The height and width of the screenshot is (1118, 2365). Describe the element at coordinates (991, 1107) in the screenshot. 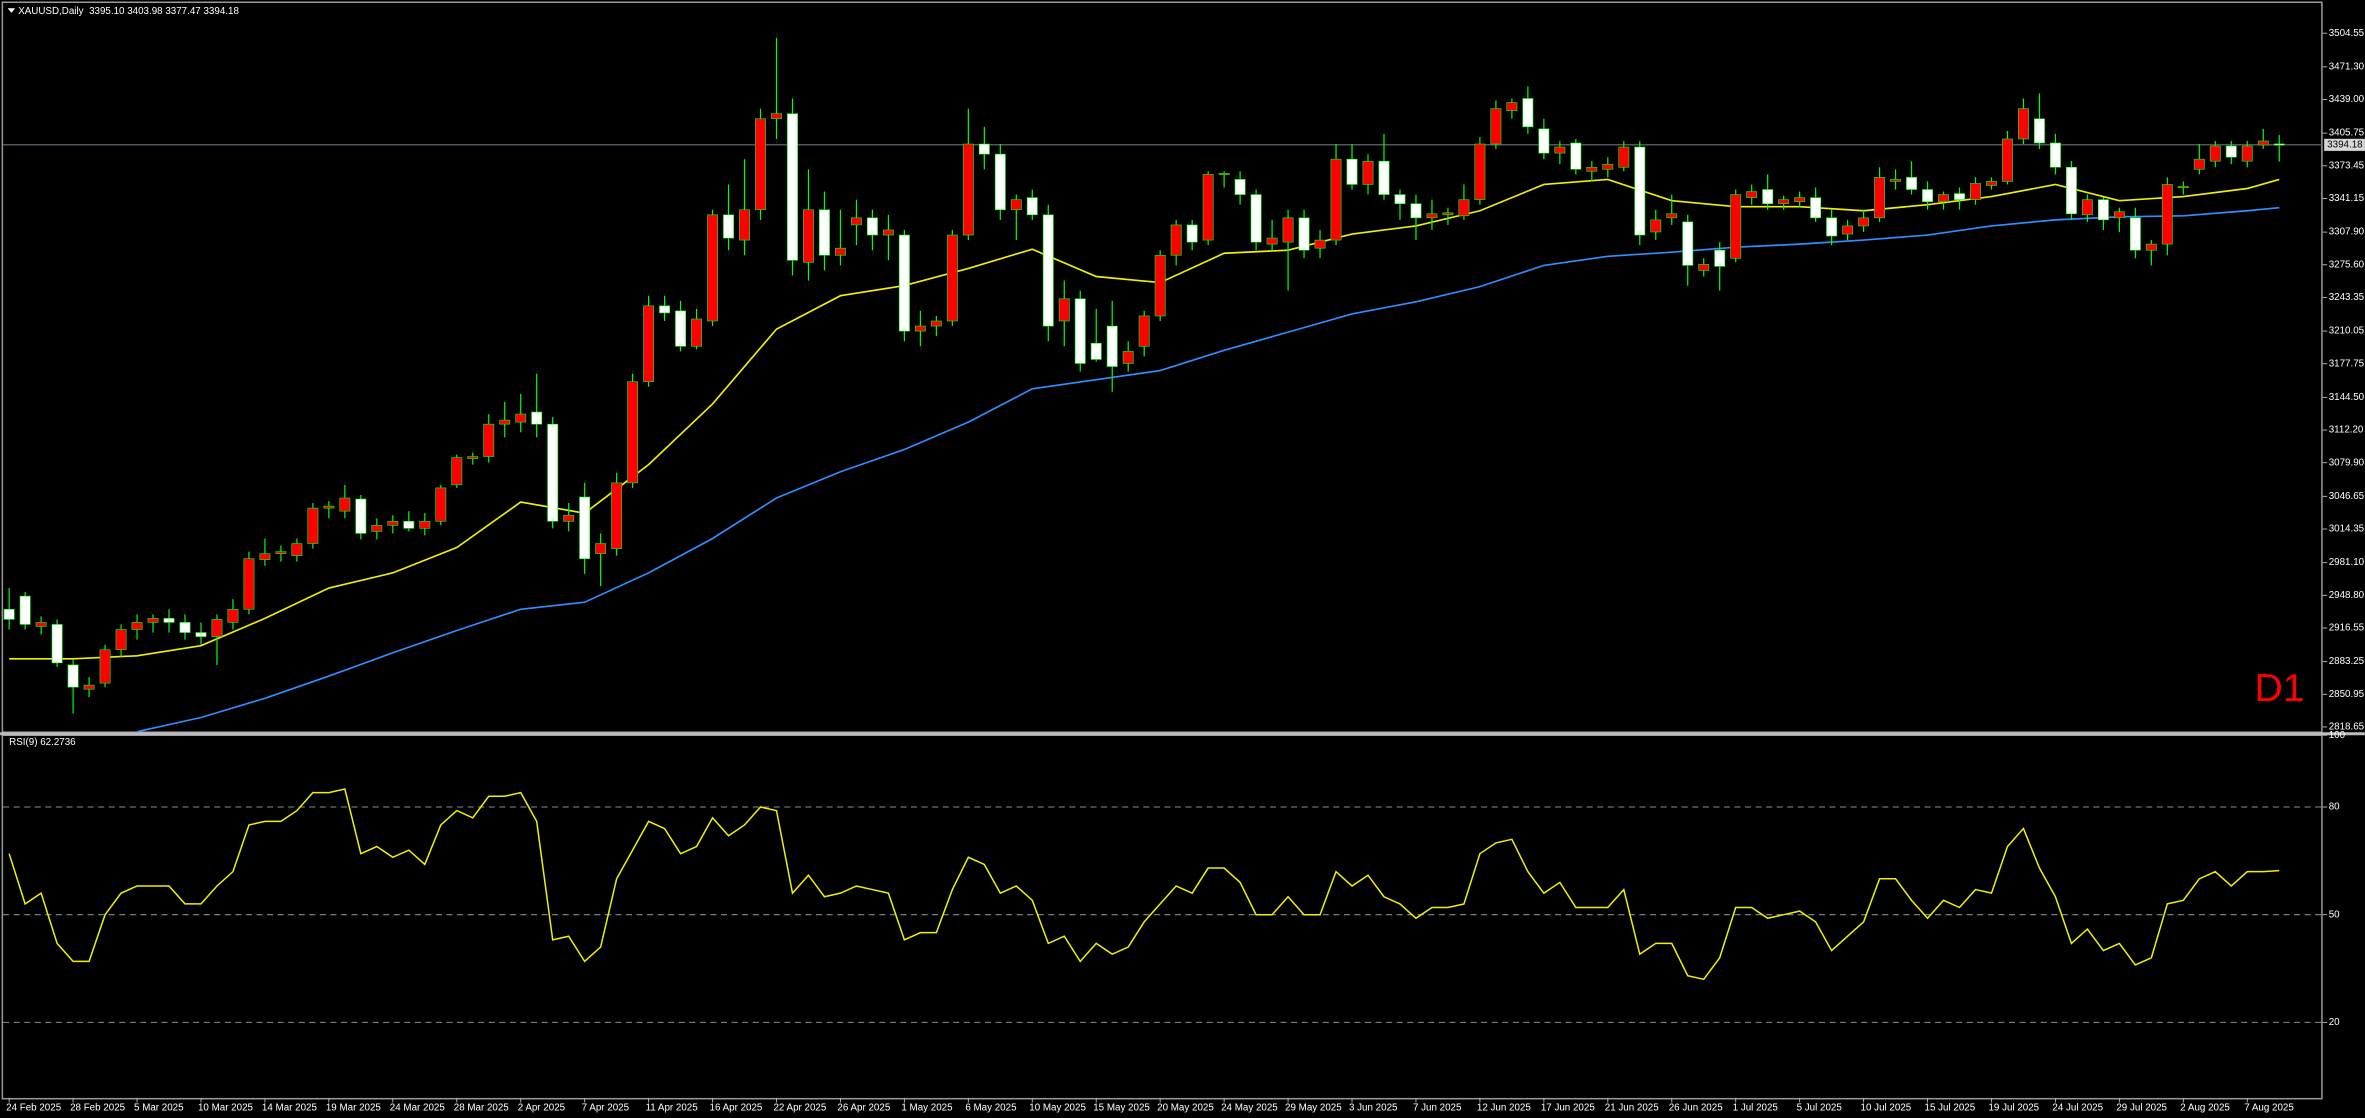

I see `x-tick-label: 6 May 2025` at that location.